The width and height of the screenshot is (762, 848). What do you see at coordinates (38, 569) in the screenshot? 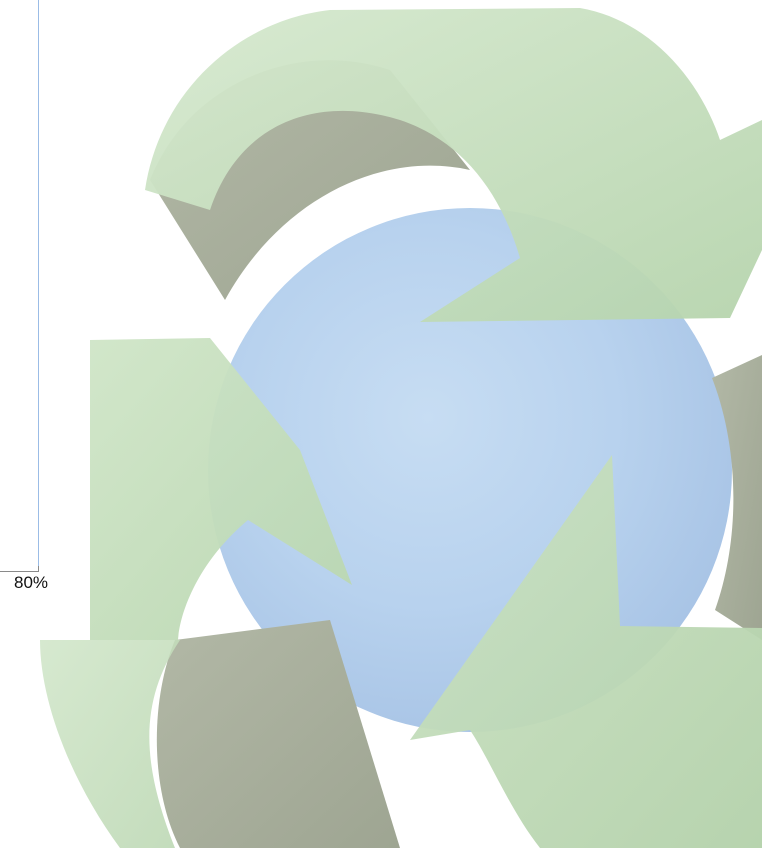
I see `crop-mark-vertical` at bounding box center [38, 569].